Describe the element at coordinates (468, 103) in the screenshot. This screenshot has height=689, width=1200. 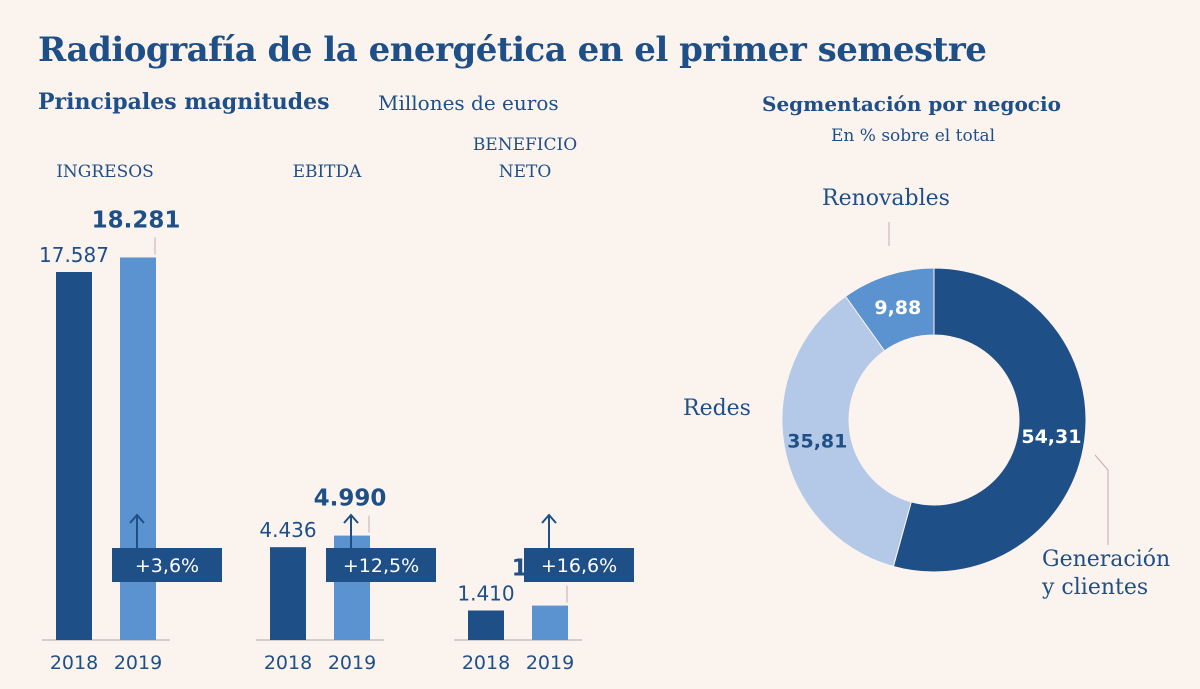
I see `bar-chart-units: Millones de euros` at that location.